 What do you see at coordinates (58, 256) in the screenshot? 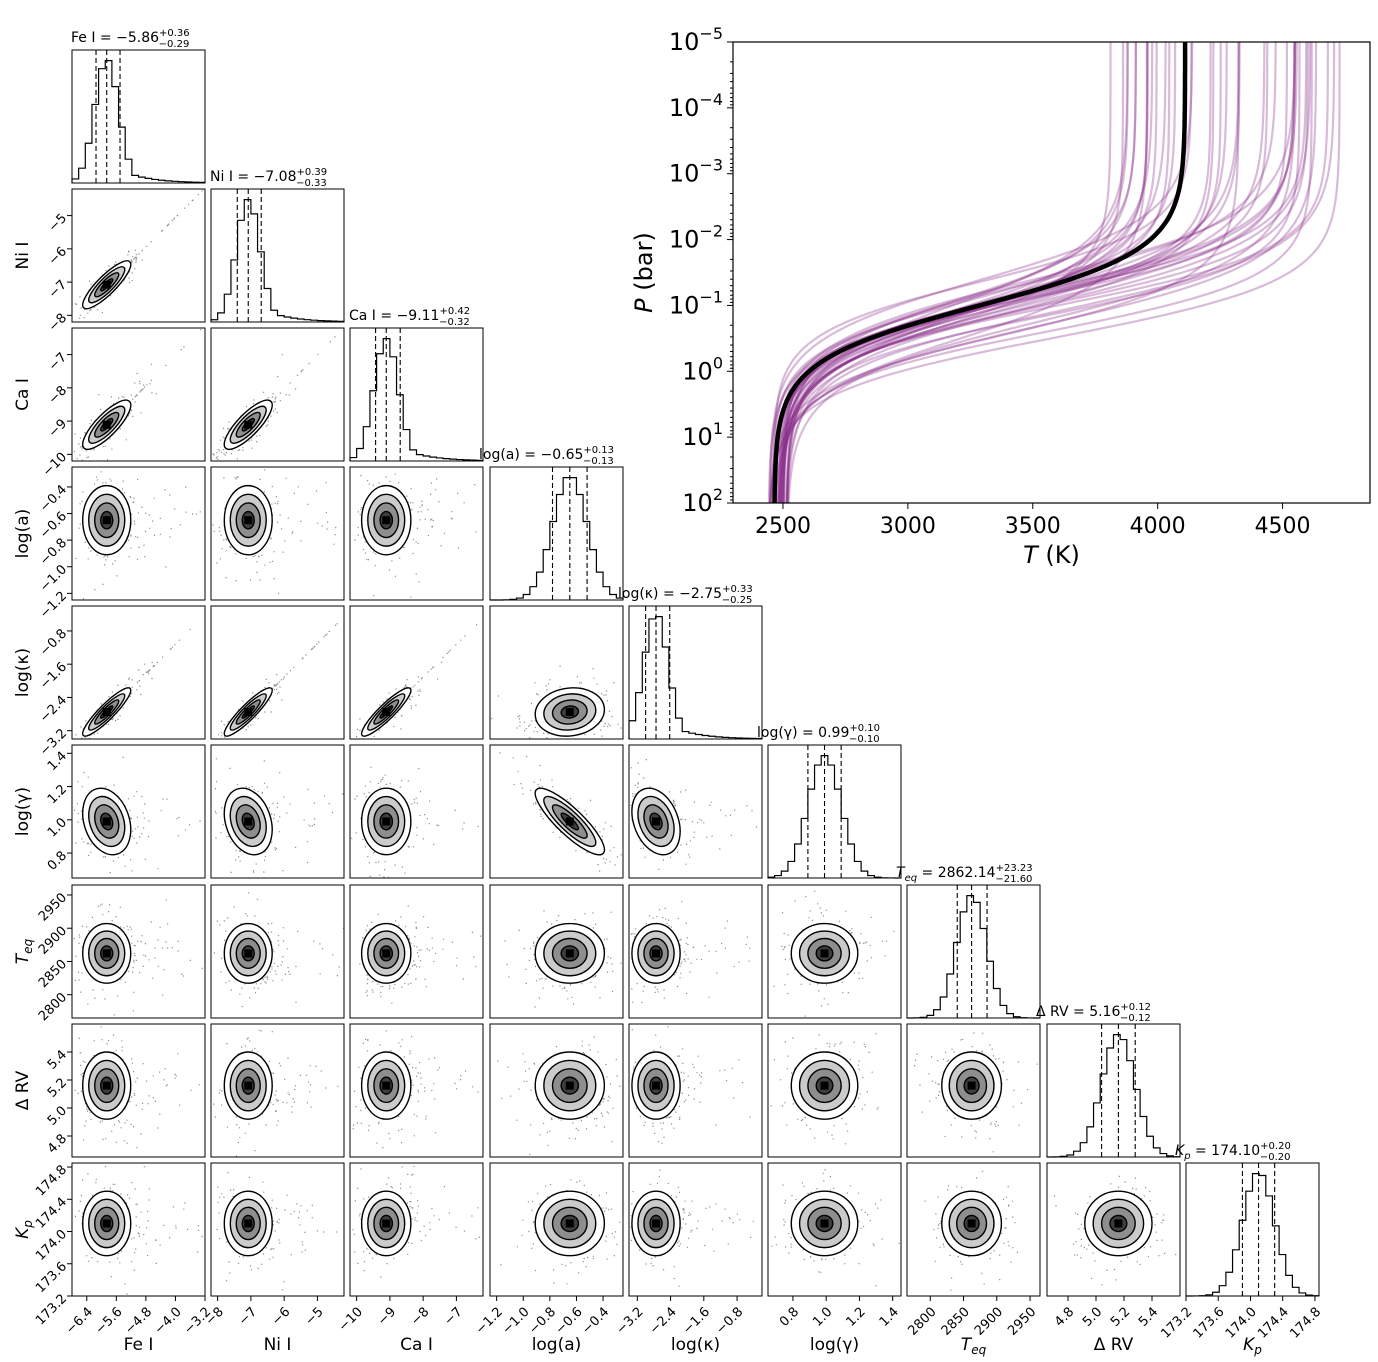
I see `y-tick-label: −6` at bounding box center [58, 256].